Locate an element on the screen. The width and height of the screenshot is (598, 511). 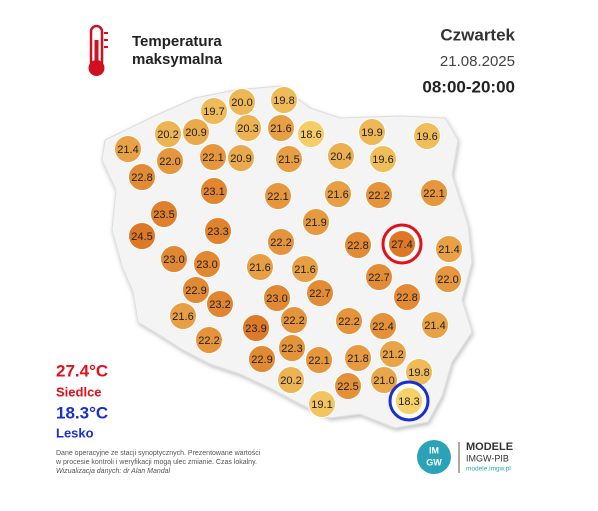
logo-mark: IM is located at coordinates (434, 450).